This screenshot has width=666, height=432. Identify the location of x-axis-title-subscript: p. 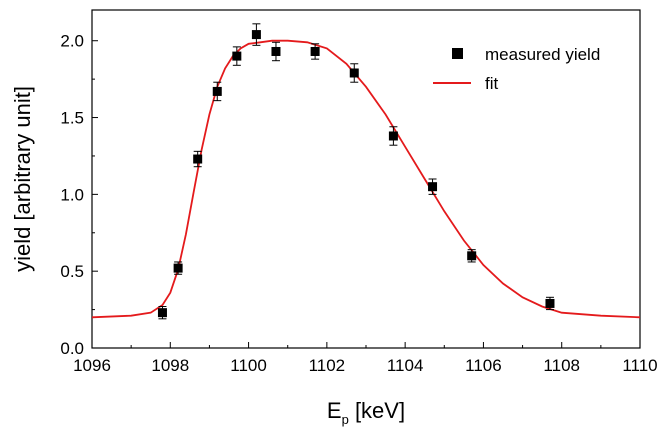
(345, 419).